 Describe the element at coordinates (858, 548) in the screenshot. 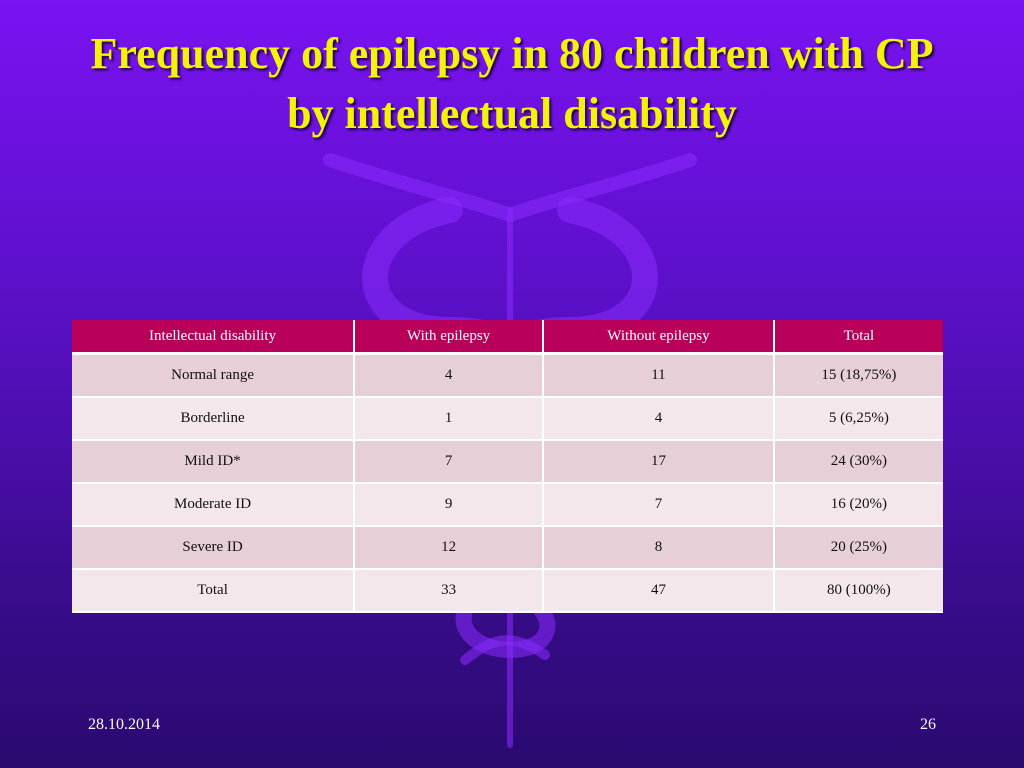

I see `table-cell: 20 (25%)` at that location.